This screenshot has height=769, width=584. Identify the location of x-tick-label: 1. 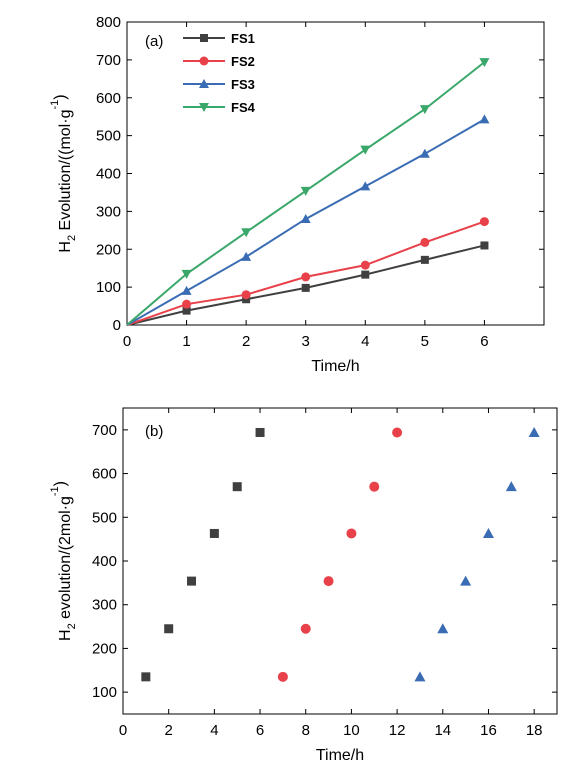
(186, 341).